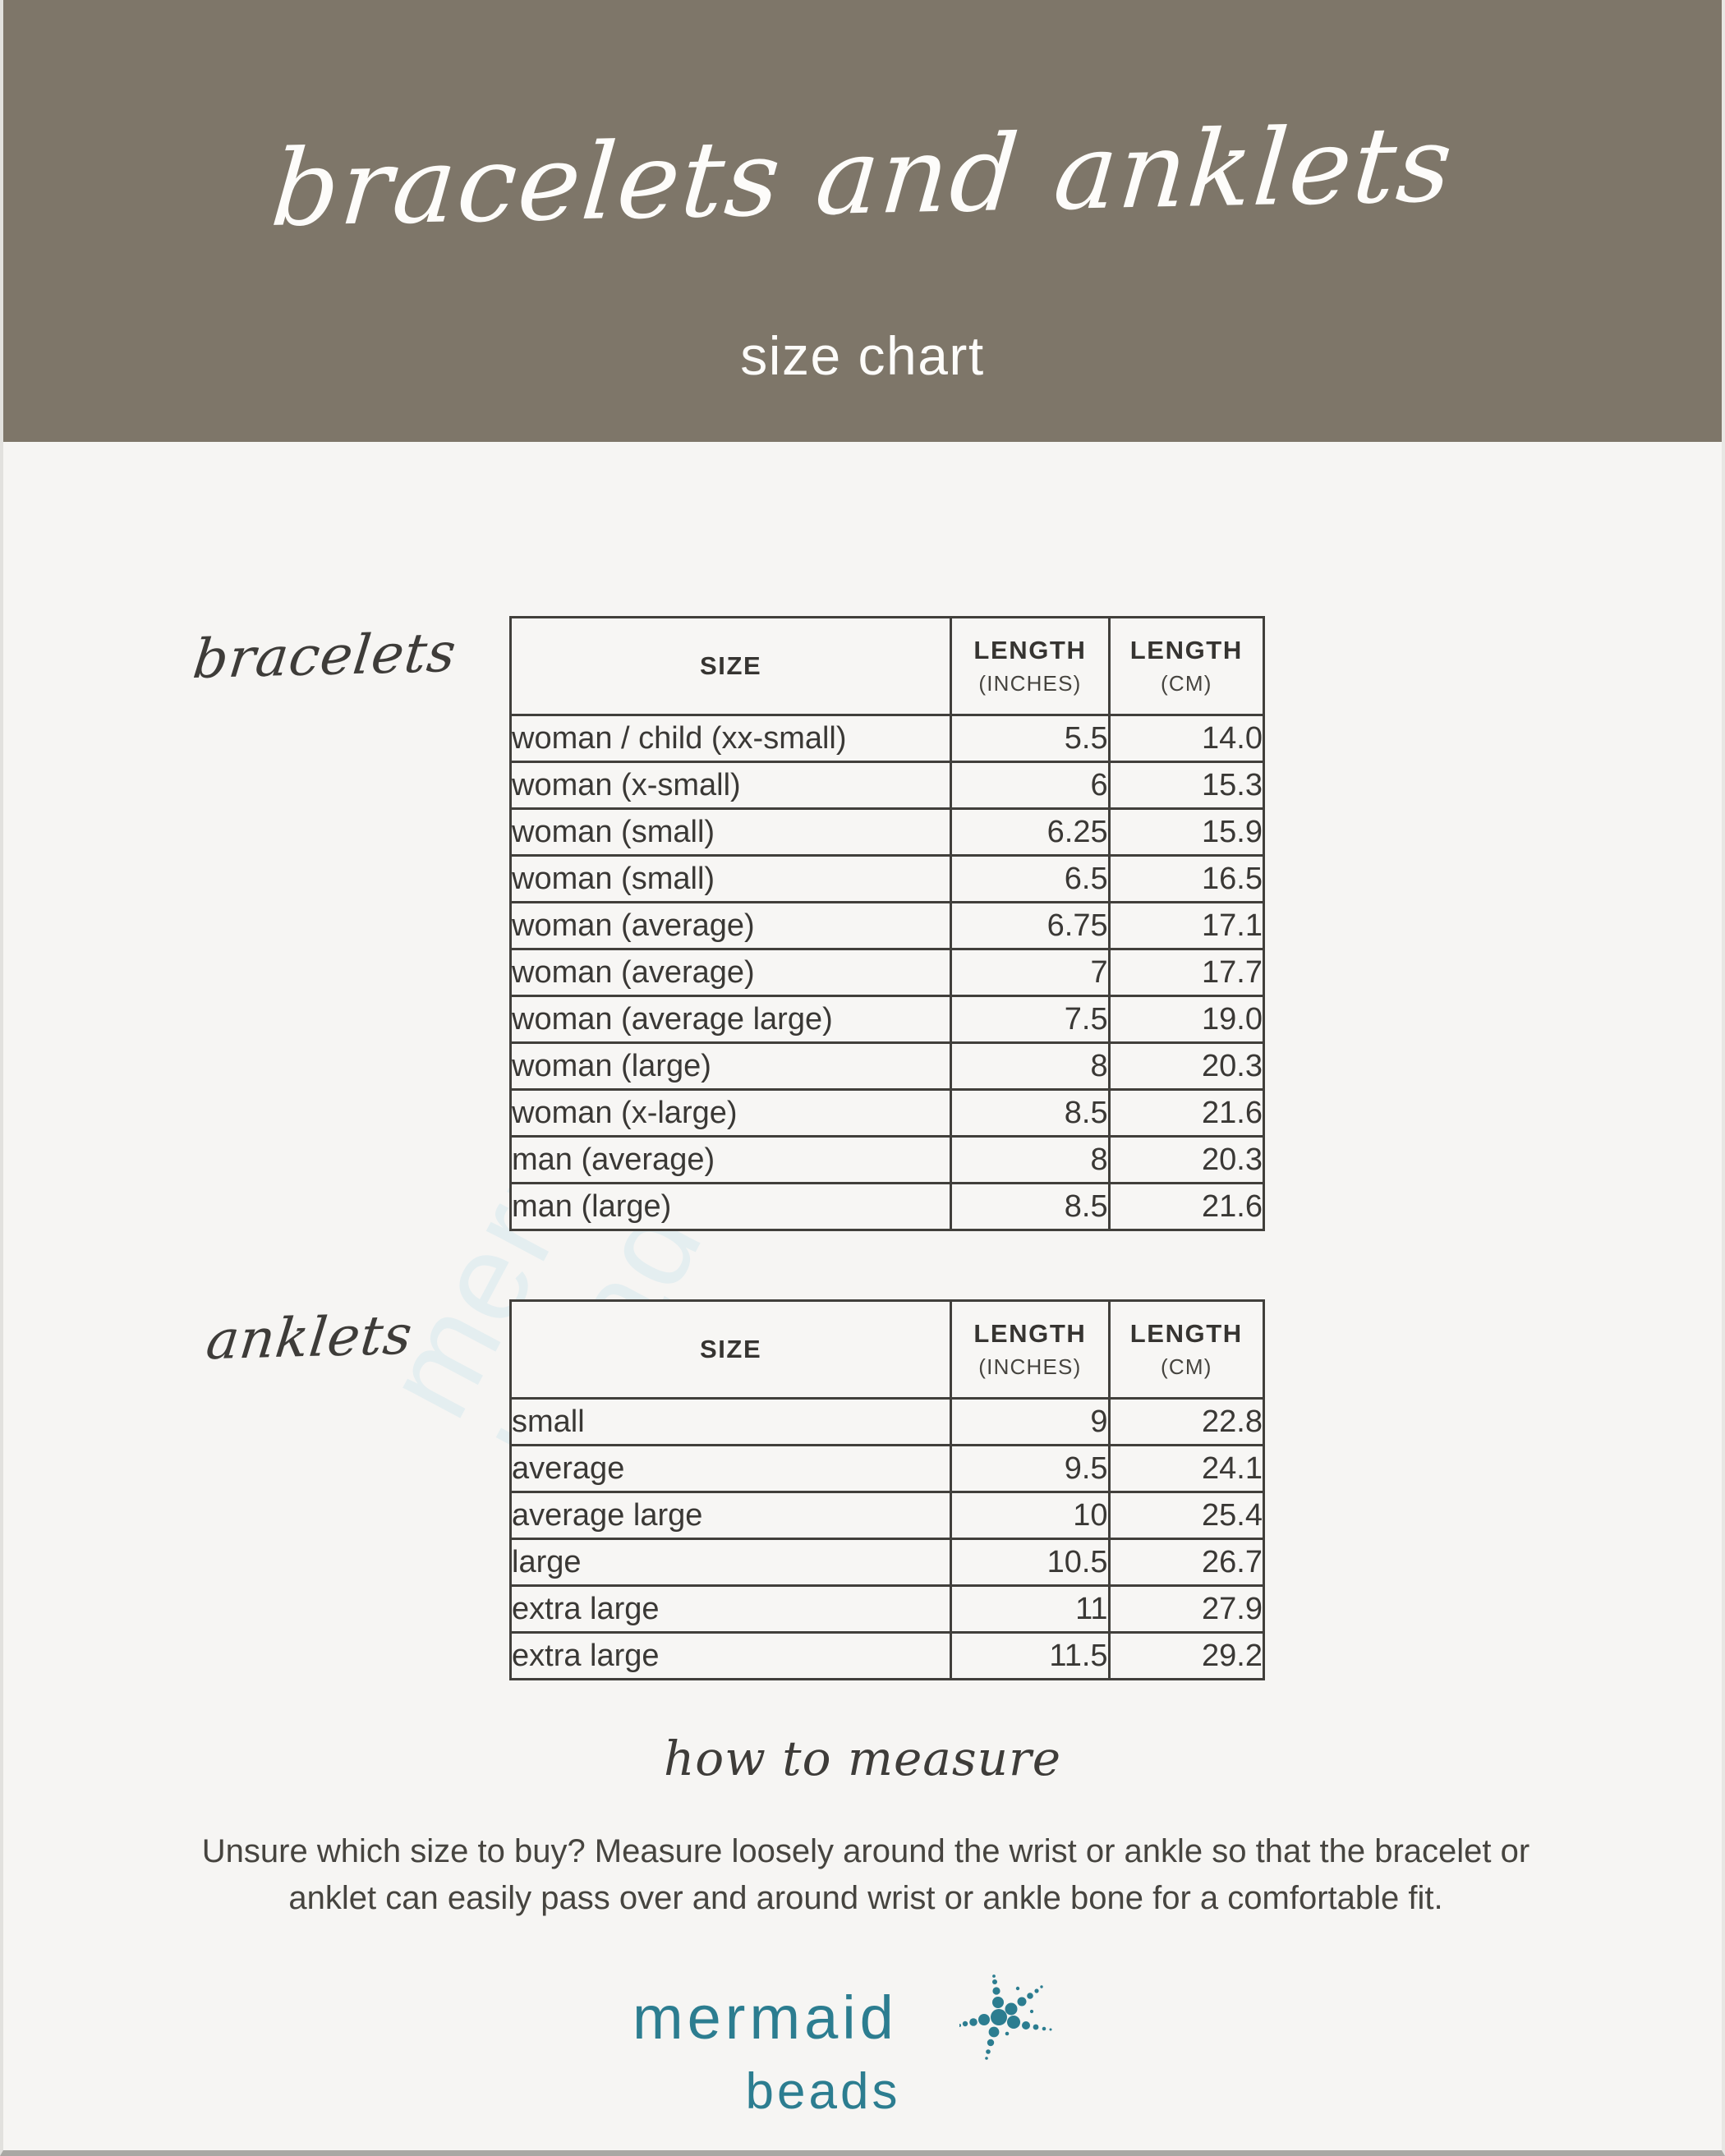 The image size is (1725, 2156). What do you see at coordinates (862, 355) in the screenshot?
I see `page-subtitle: size chart` at bounding box center [862, 355].